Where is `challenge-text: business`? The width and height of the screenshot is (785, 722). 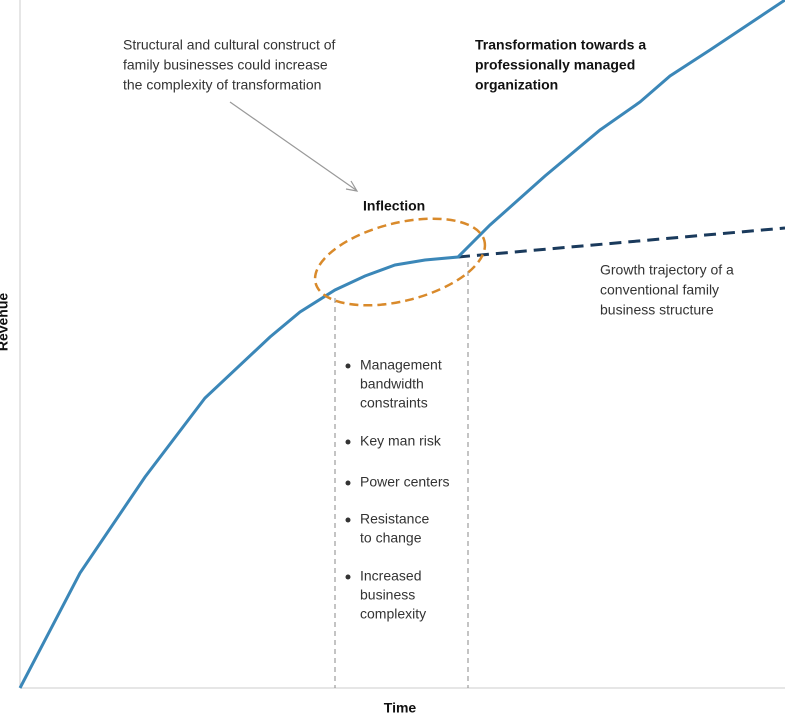 challenge-text: business is located at coordinates (387, 595).